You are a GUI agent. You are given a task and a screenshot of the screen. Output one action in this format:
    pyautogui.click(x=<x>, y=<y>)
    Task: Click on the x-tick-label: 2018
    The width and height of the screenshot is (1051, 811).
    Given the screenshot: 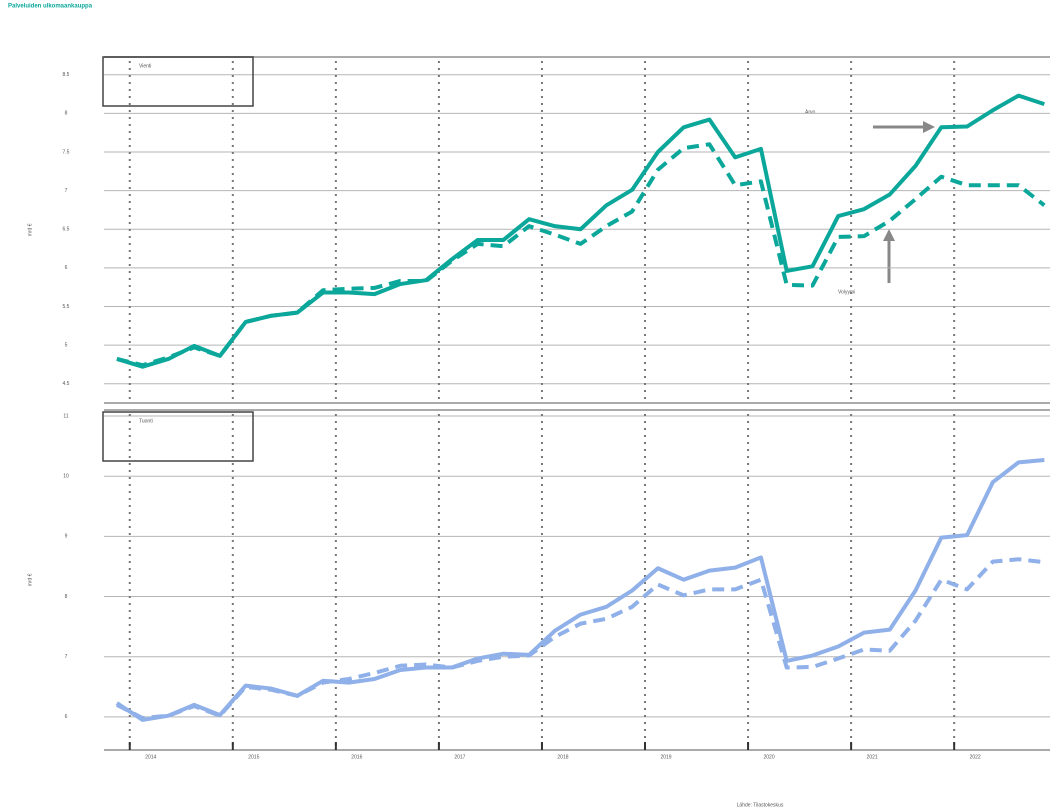 What is the action you would take?
    pyautogui.click(x=562, y=757)
    